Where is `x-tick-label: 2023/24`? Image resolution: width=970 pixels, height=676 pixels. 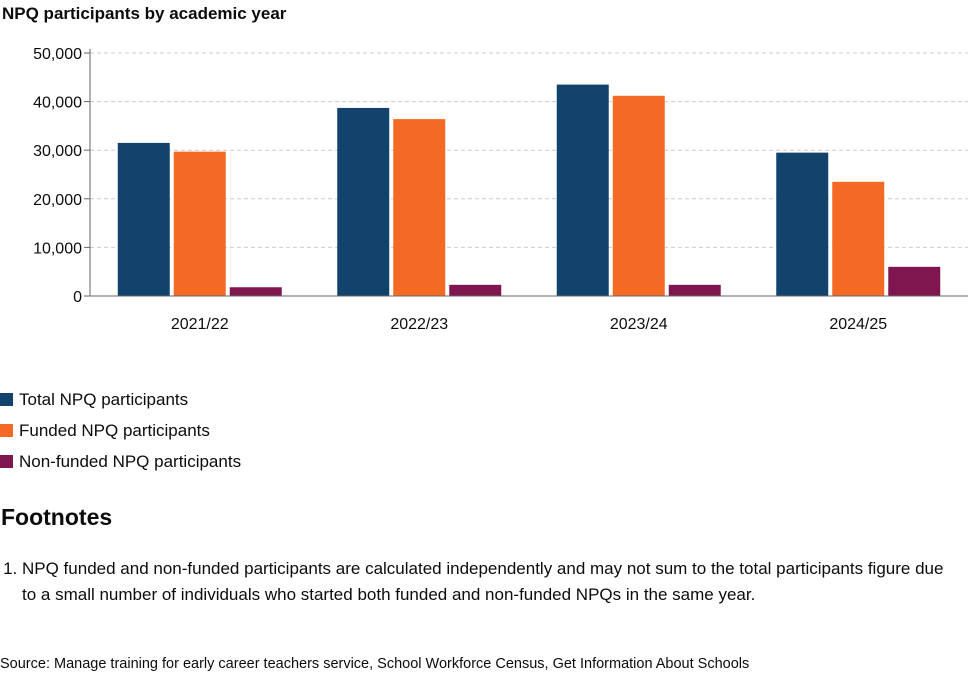 x-tick-label: 2023/24 is located at coordinates (639, 324).